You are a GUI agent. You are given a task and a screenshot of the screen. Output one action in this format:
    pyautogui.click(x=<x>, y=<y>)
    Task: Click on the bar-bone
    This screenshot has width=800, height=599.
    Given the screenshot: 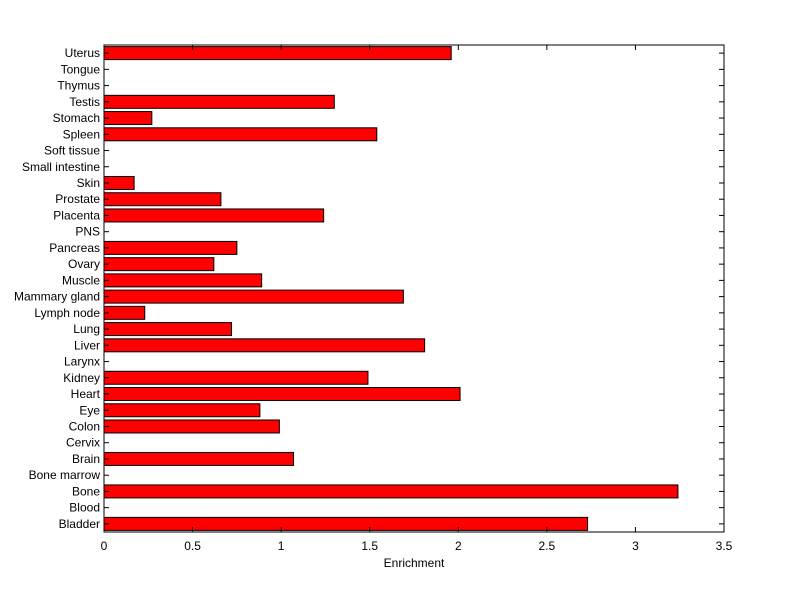 What is the action you would take?
    pyautogui.click(x=391, y=491)
    